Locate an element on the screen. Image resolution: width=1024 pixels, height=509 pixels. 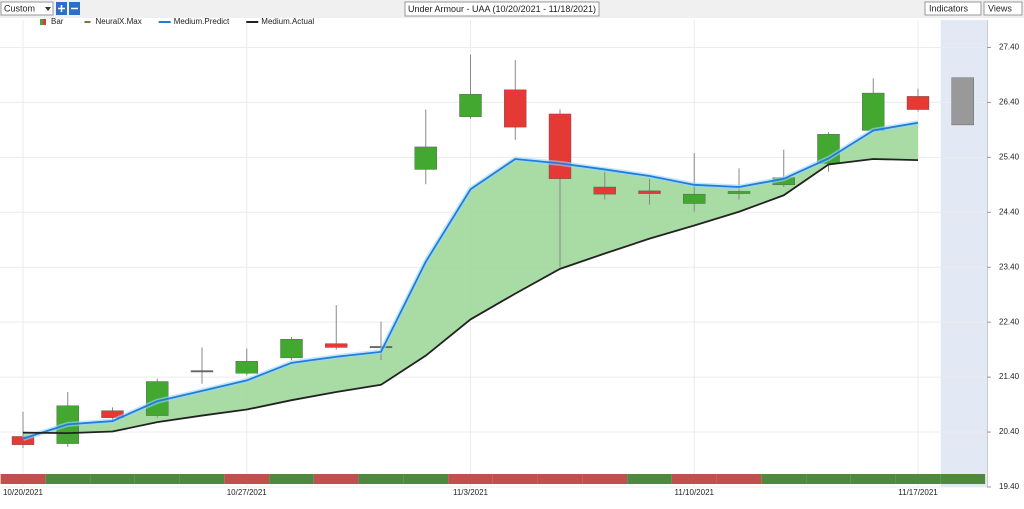
plus-icon is located at coordinates (61, 8).